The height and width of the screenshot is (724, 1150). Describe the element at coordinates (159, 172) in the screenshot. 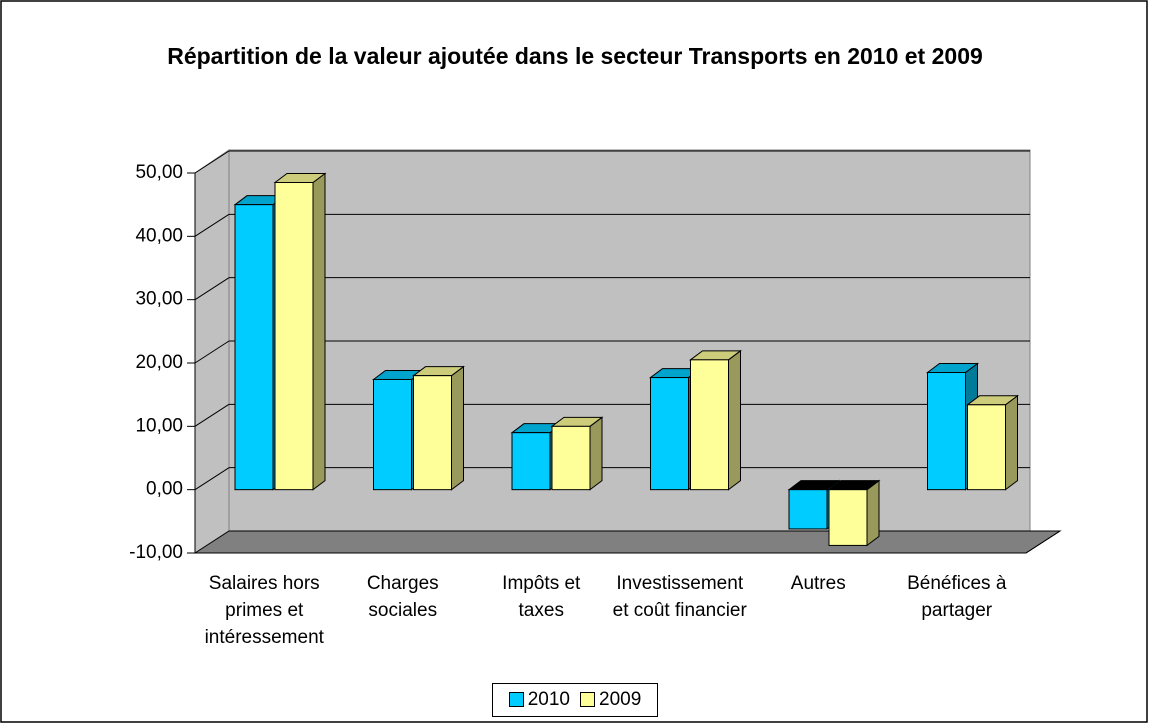

I see `y-tick-label: 50,00` at that location.